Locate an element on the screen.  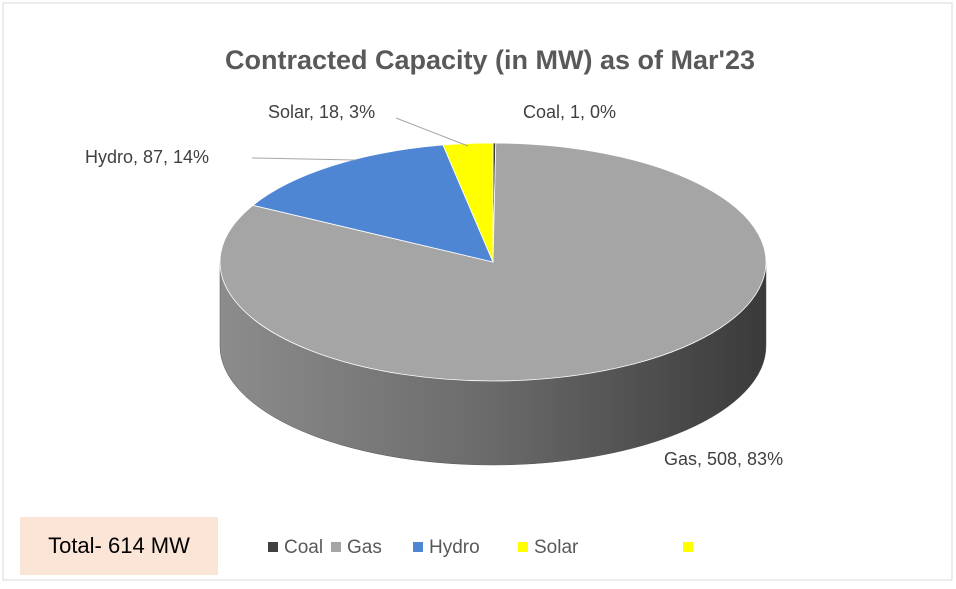
data-label: Coal, 1, 0% is located at coordinates (569, 112).